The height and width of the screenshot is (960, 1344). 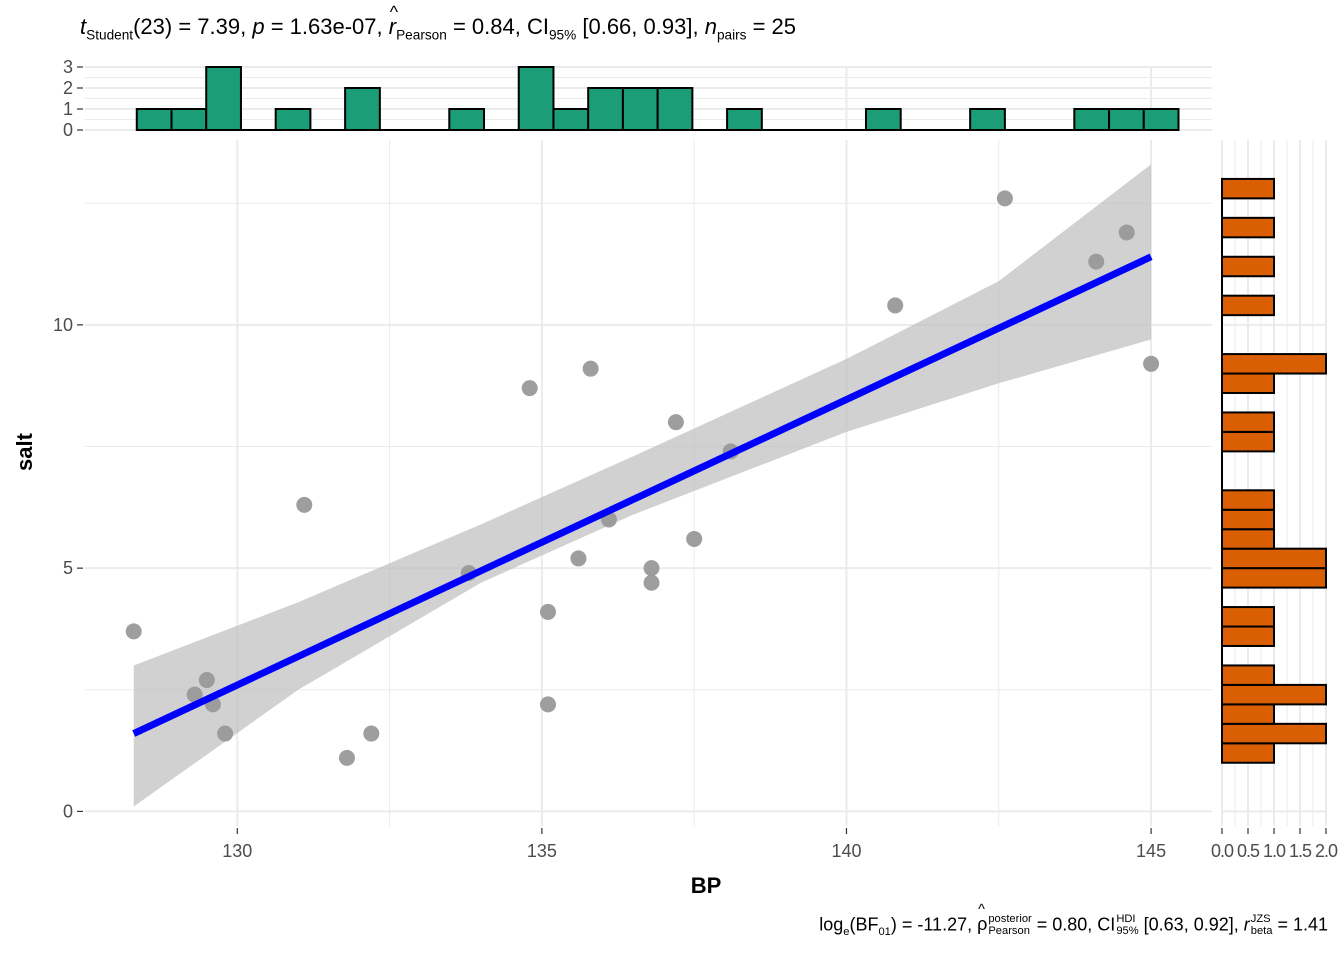 What do you see at coordinates (982, 924) in the screenshot?
I see `rho-symbol: ρ` at bounding box center [982, 924].